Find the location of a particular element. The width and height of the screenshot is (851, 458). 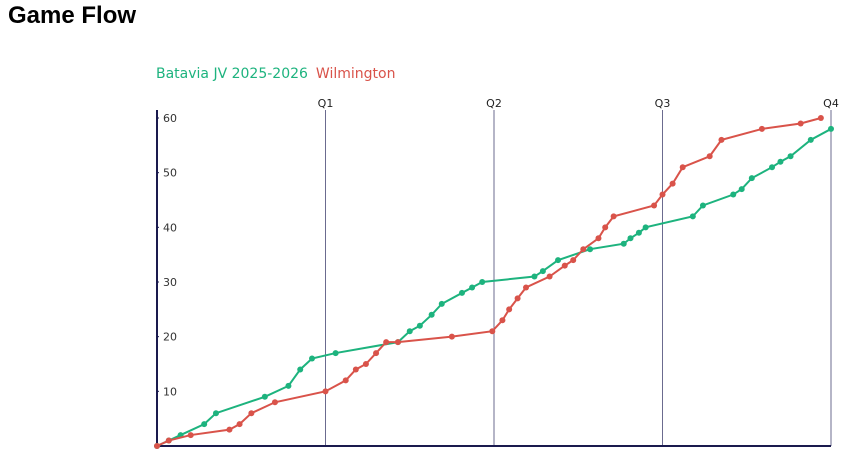

x-tick-label: Q2 is located at coordinates (494, 103).